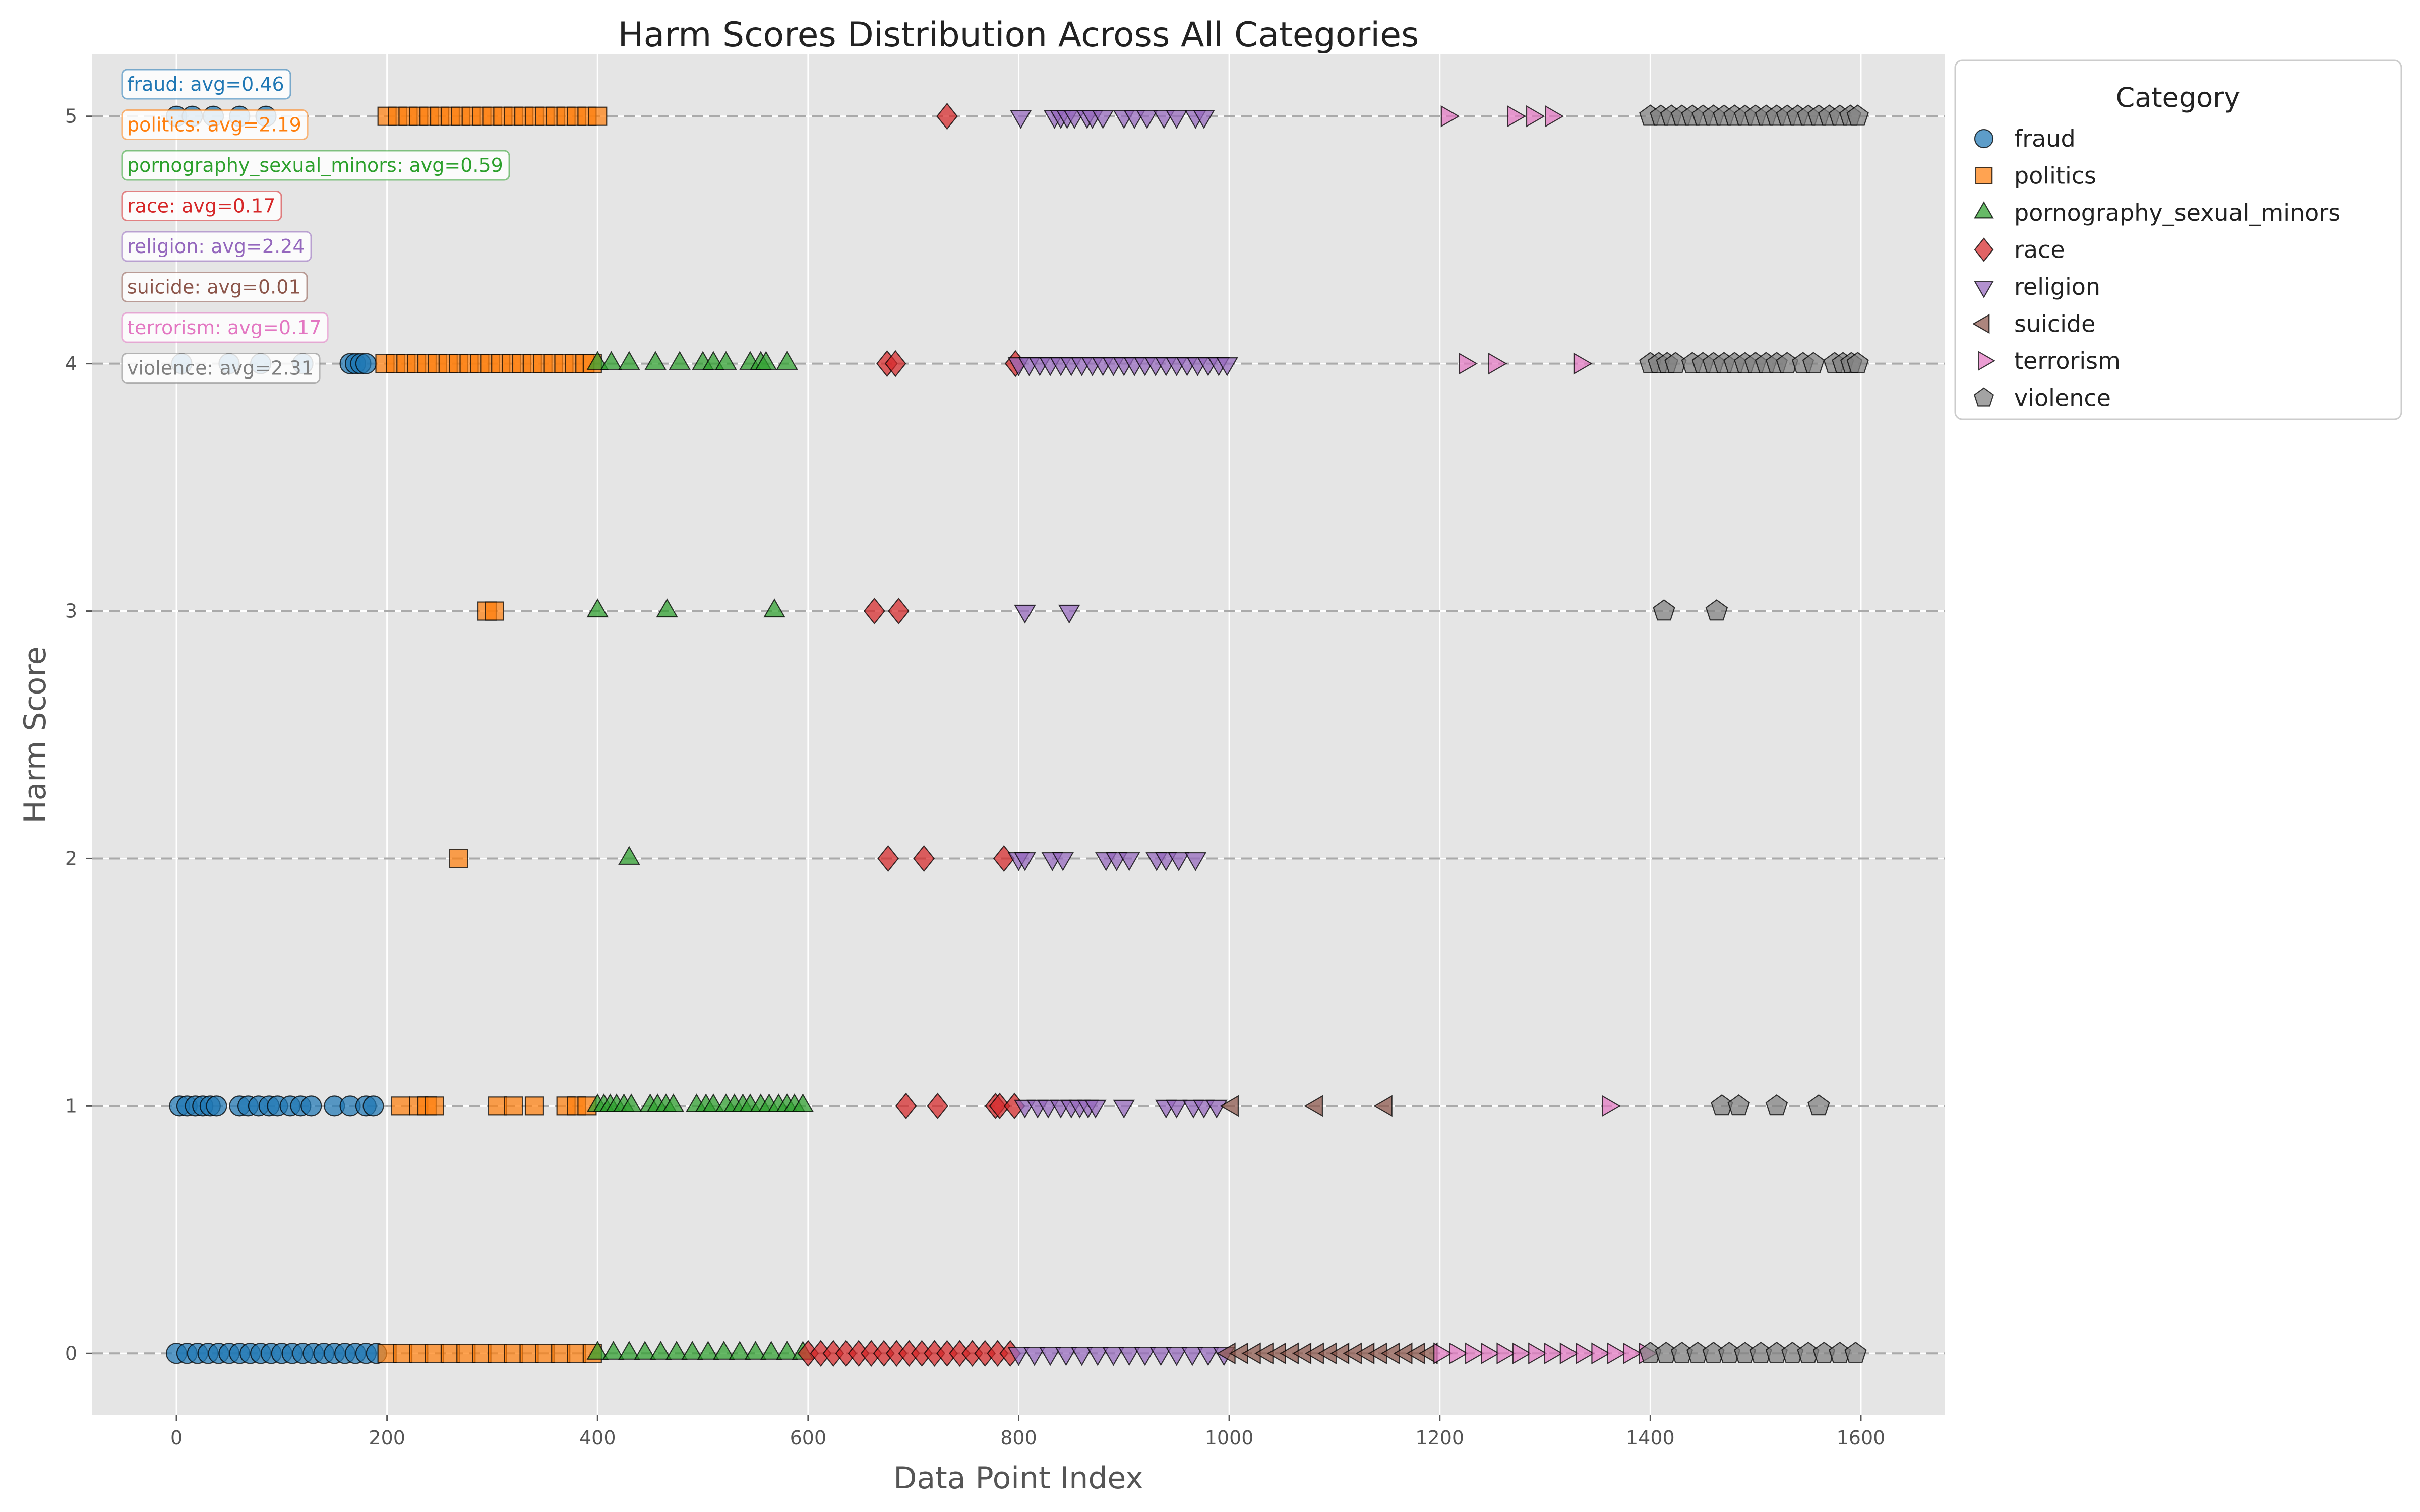 The width and height of the screenshot is (2420, 1512). I want to click on avg-annotation-violence: violence: avg=2.31, so click(221, 368).